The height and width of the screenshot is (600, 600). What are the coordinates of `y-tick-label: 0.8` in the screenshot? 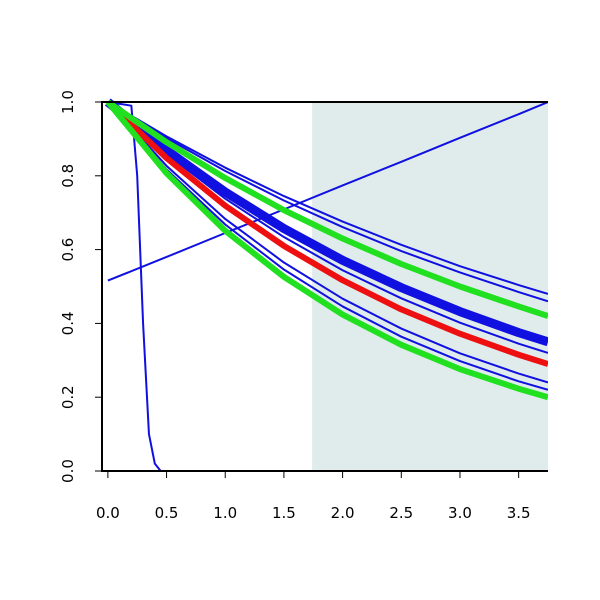 It's located at (68, 176).